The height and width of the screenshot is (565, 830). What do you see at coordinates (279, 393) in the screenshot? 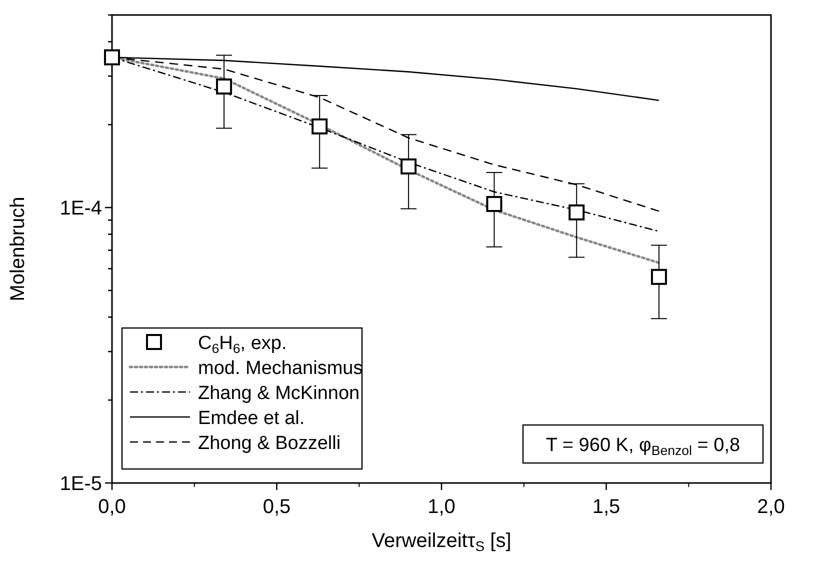
I see `legend-label: Zhang & McKinnon` at bounding box center [279, 393].